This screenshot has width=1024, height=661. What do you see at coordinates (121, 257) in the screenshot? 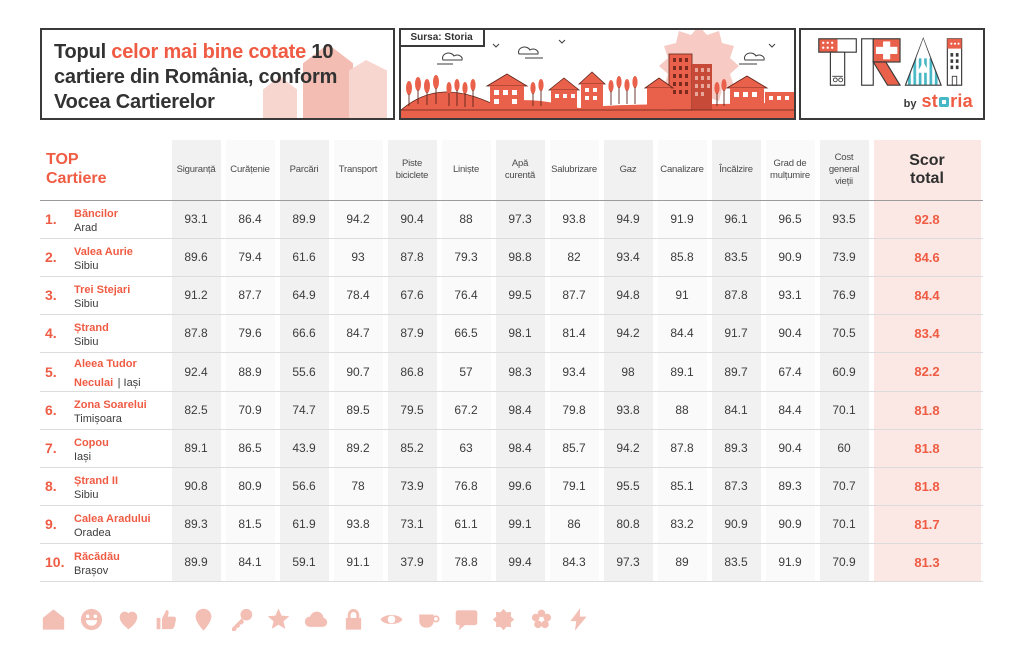
I see `neighborhood-cell: Valea Aurie Sibiu` at bounding box center [121, 257].